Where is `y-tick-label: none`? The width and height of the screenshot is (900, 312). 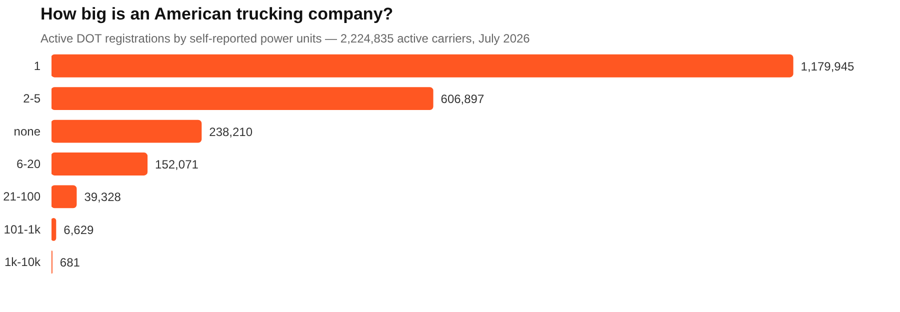
y-tick-label: none is located at coordinates (27, 131).